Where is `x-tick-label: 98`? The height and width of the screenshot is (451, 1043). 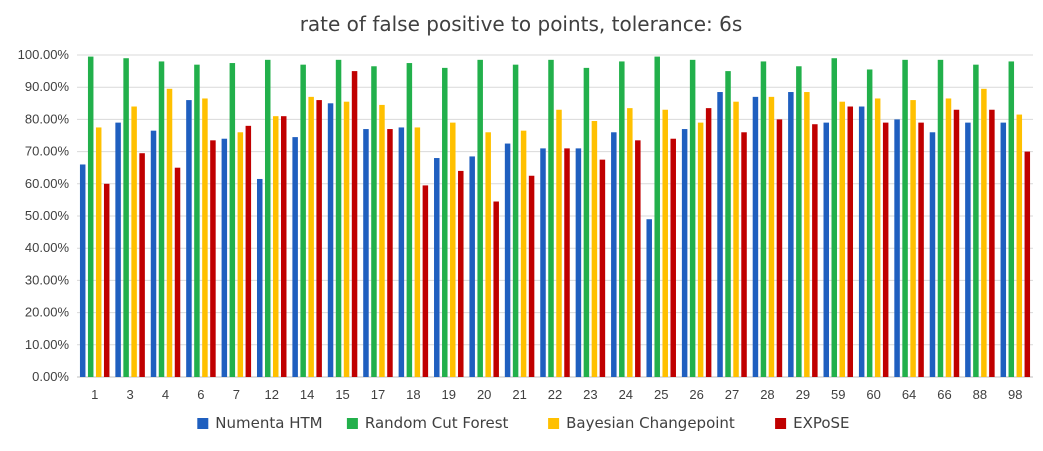
x-tick-label: 98 is located at coordinates (1015, 394).